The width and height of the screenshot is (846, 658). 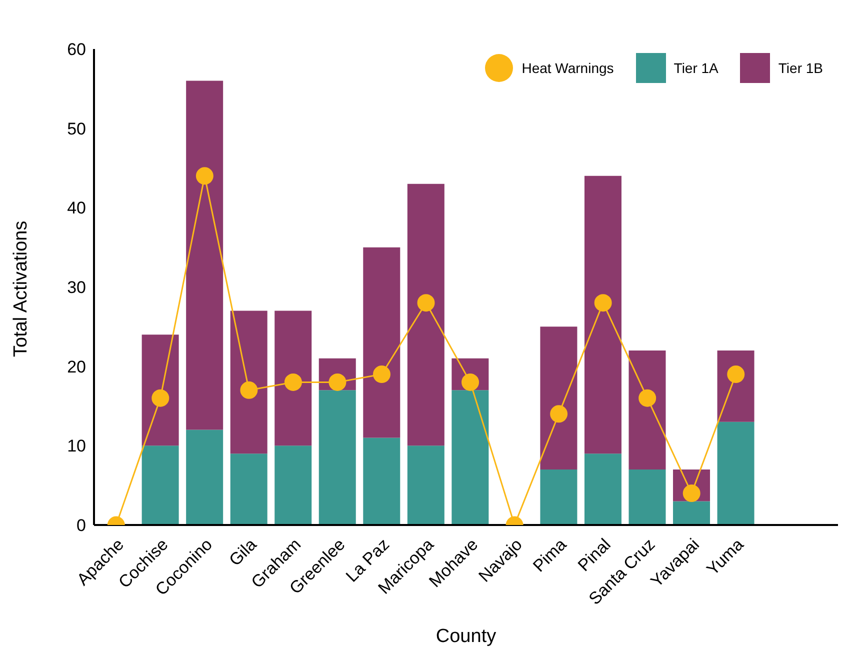 I want to click on y-tick-label: 40, so click(x=76, y=208).